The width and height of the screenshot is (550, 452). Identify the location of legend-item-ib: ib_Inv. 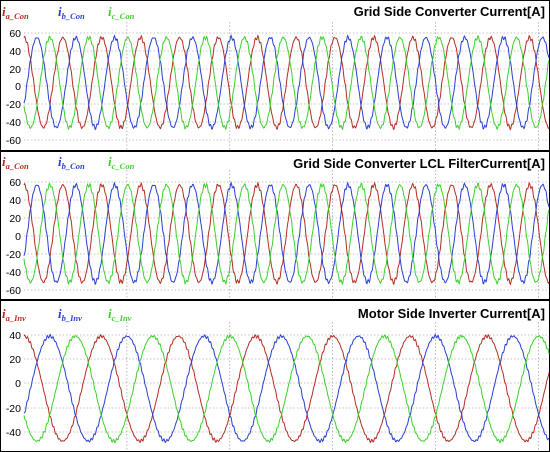
(70, 314).